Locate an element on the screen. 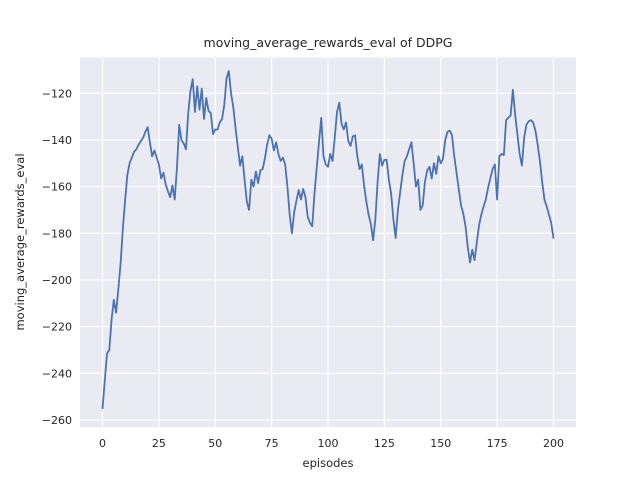 The height and width of the screenshot is (480, 640). y-tick-label: −220 is located at coordinates (57, 327).